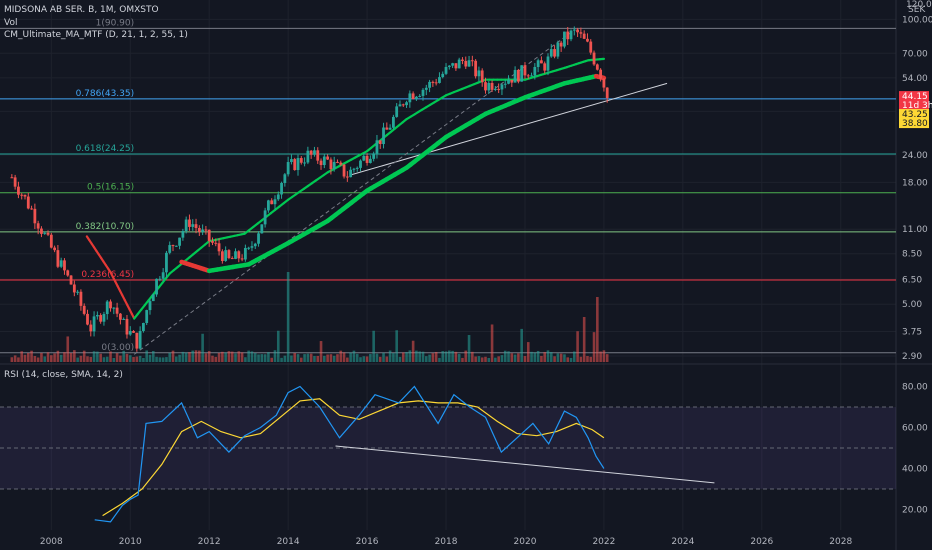  Describe the element at coordinates (509, 129) in the screenshot. I see `trendline` at that location.